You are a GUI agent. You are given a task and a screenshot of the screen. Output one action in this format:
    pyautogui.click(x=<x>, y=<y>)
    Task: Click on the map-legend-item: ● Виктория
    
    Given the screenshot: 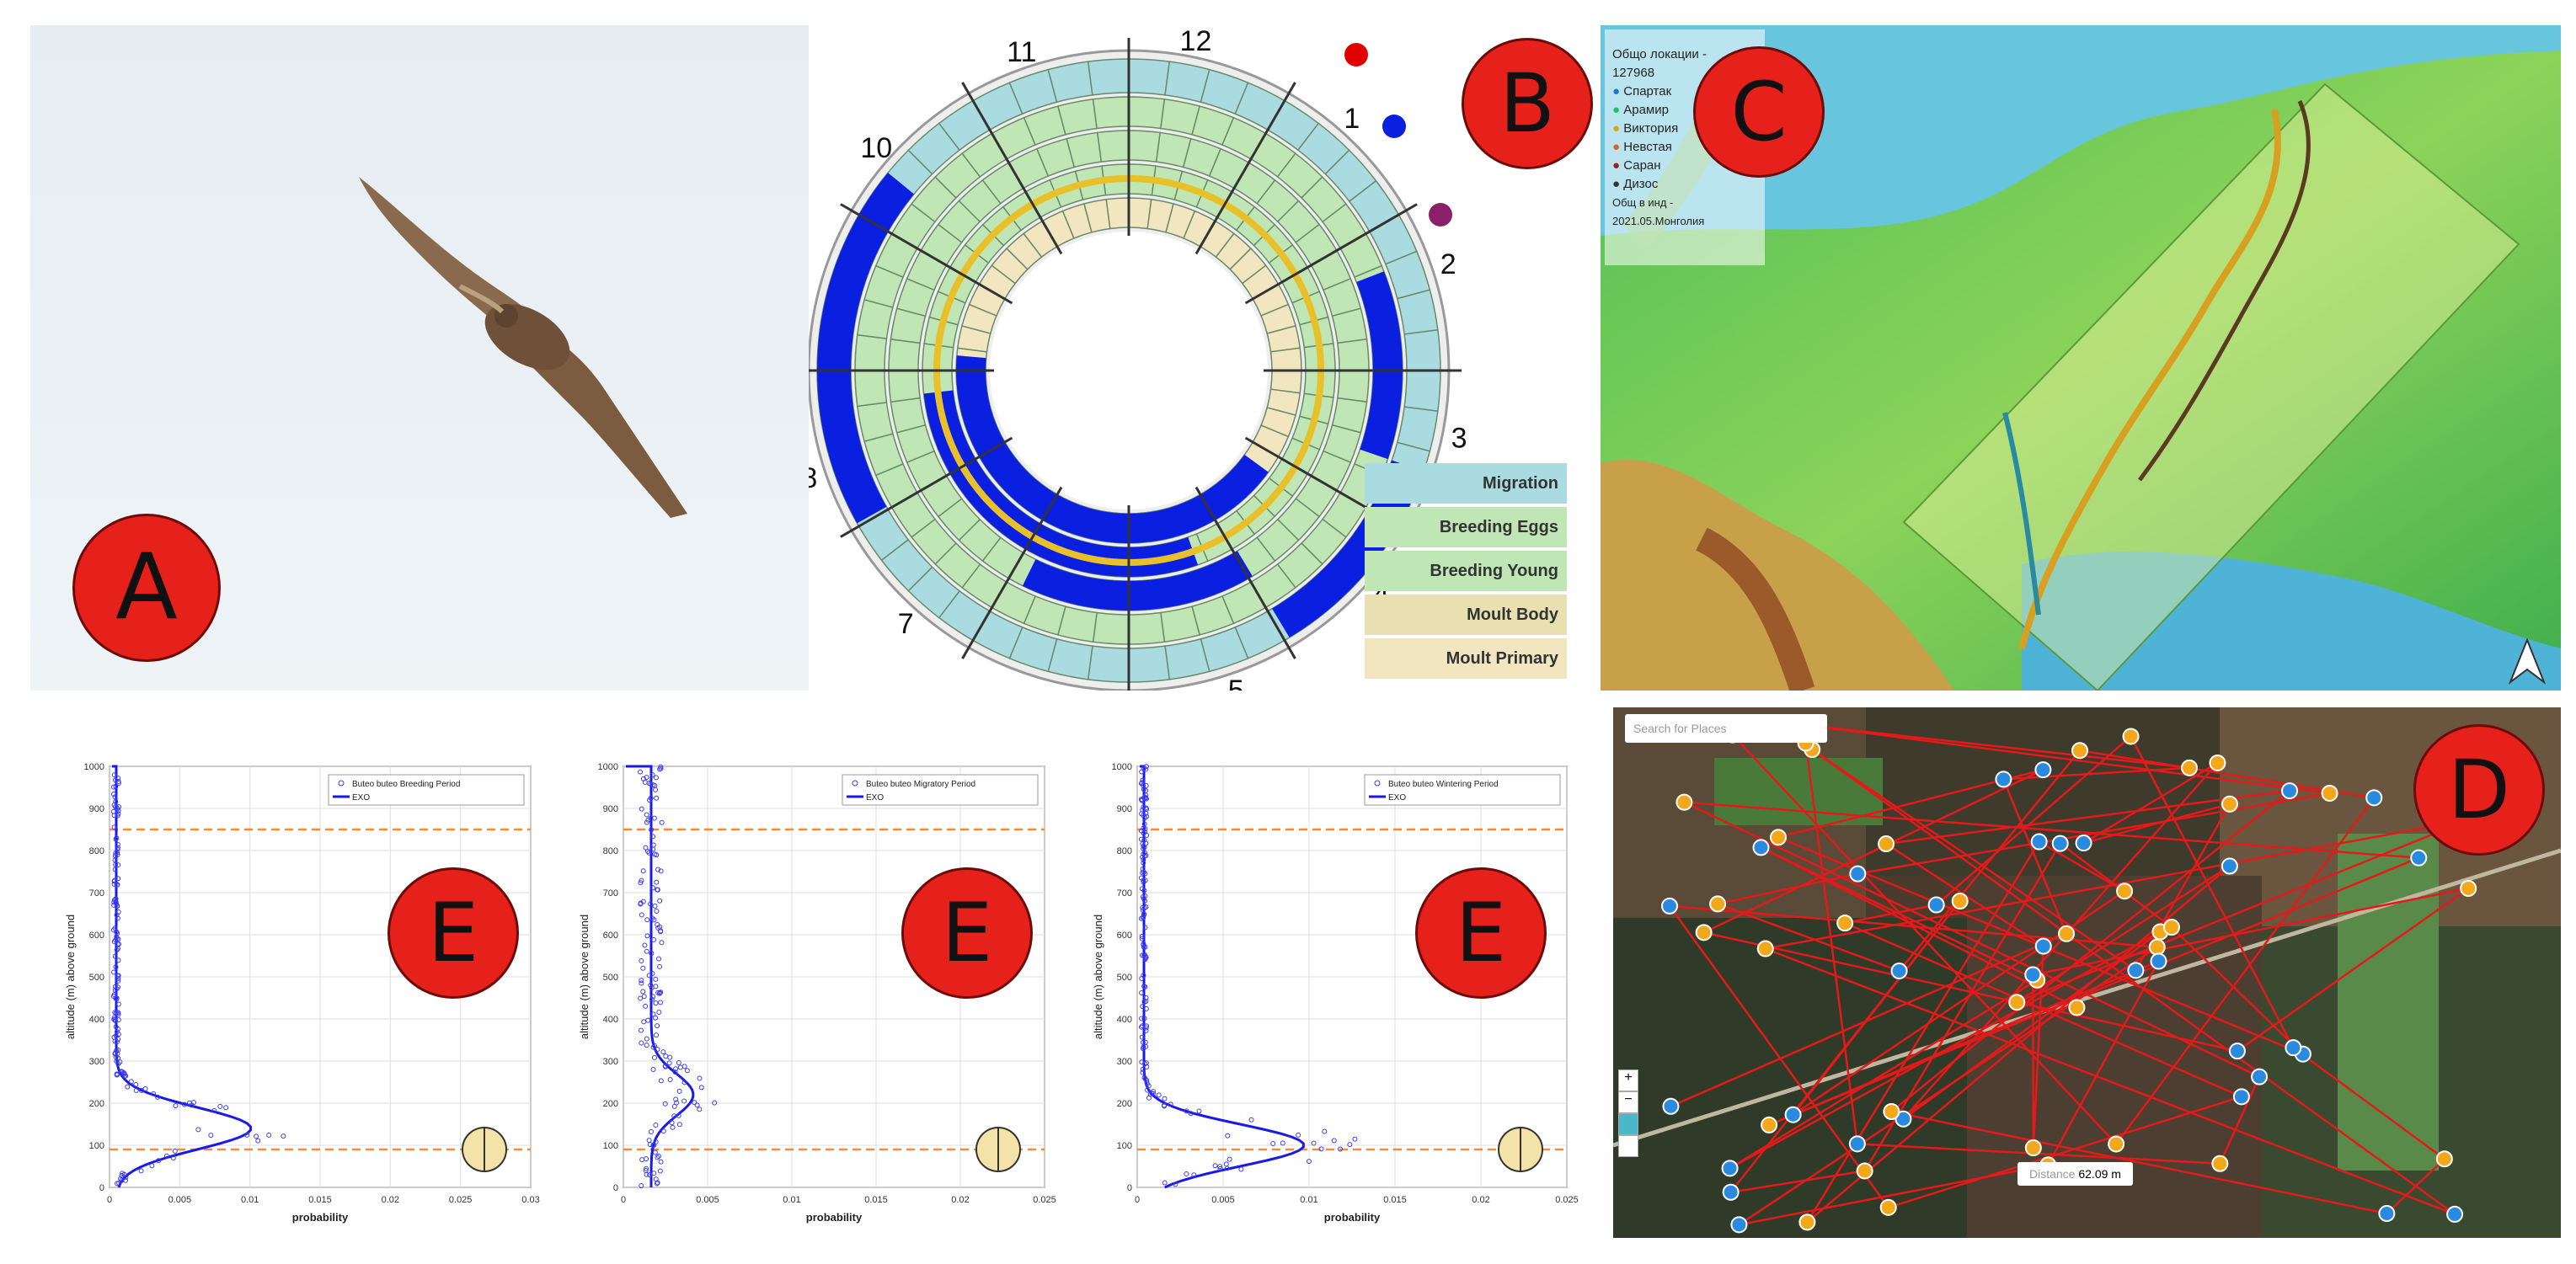 What is the action you would take?
    pyautogui.click(x=1645, y=128)
    